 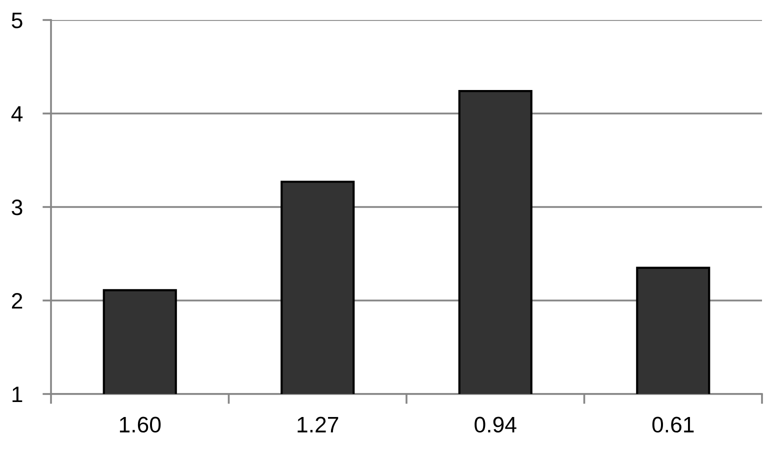 What do you see at coordinates (495, 424) in the screenshot?
I see `x-tick-label: 0.94` at bounding box center [495, 424].